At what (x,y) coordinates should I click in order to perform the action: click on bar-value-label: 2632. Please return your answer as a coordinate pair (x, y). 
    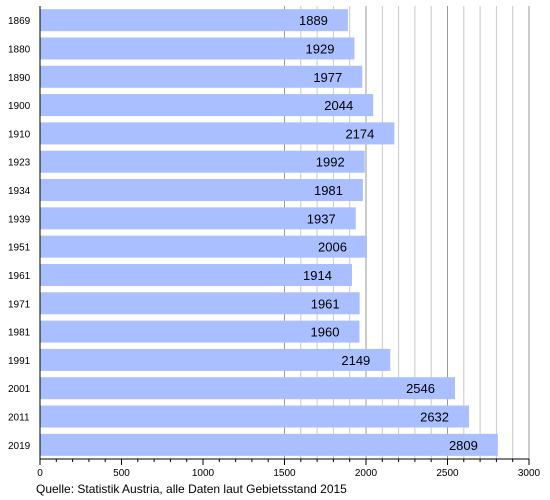
    Looking at the image, I should click on (434, 417).